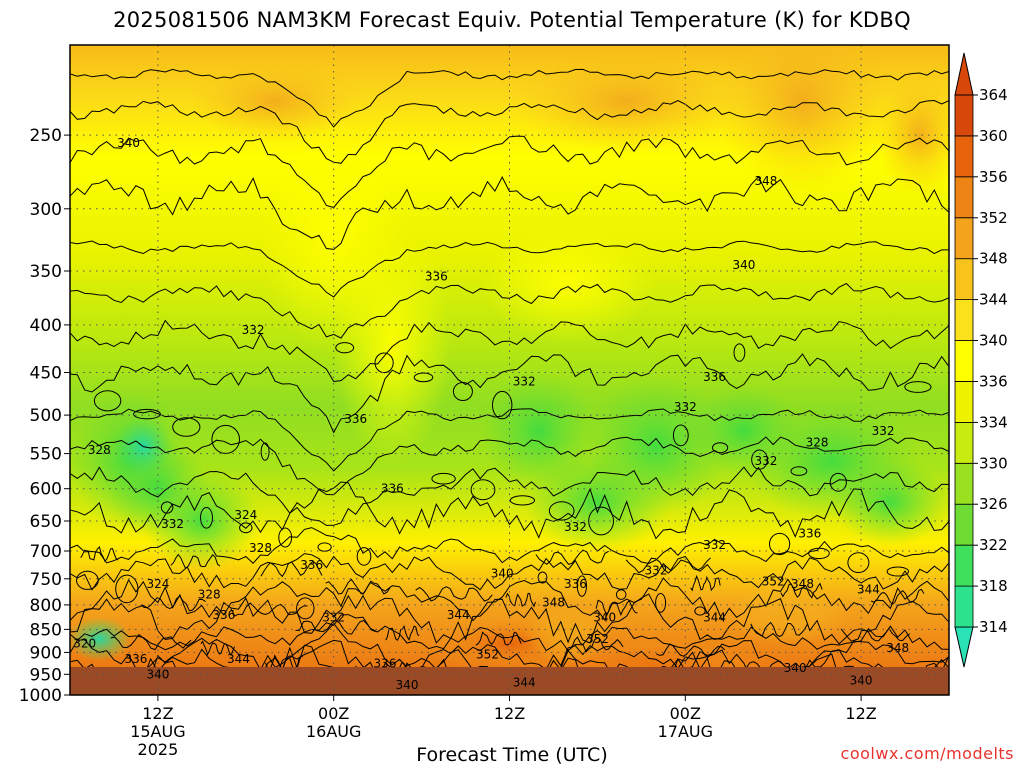 The height and width of the screenshot is (768, 1024). Describe the element at coordinates (993, 341) in the screenshot. I see `colorbar-tick-label: 340` at that location.